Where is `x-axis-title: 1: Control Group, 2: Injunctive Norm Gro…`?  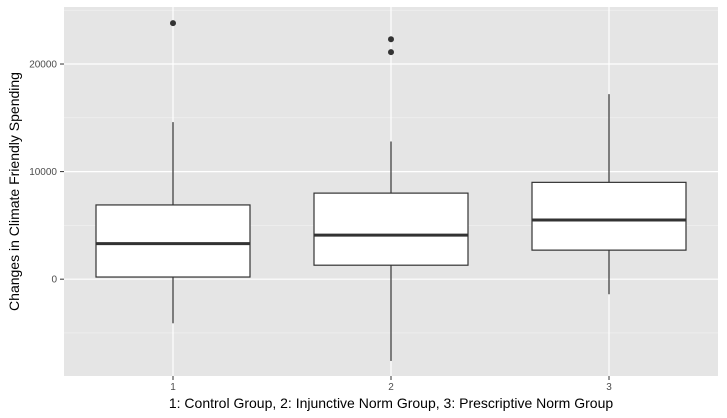
x-axis-title: 1: Control Group, 2: Injunctive Norm Gro… is located at coordinates (391, 403).